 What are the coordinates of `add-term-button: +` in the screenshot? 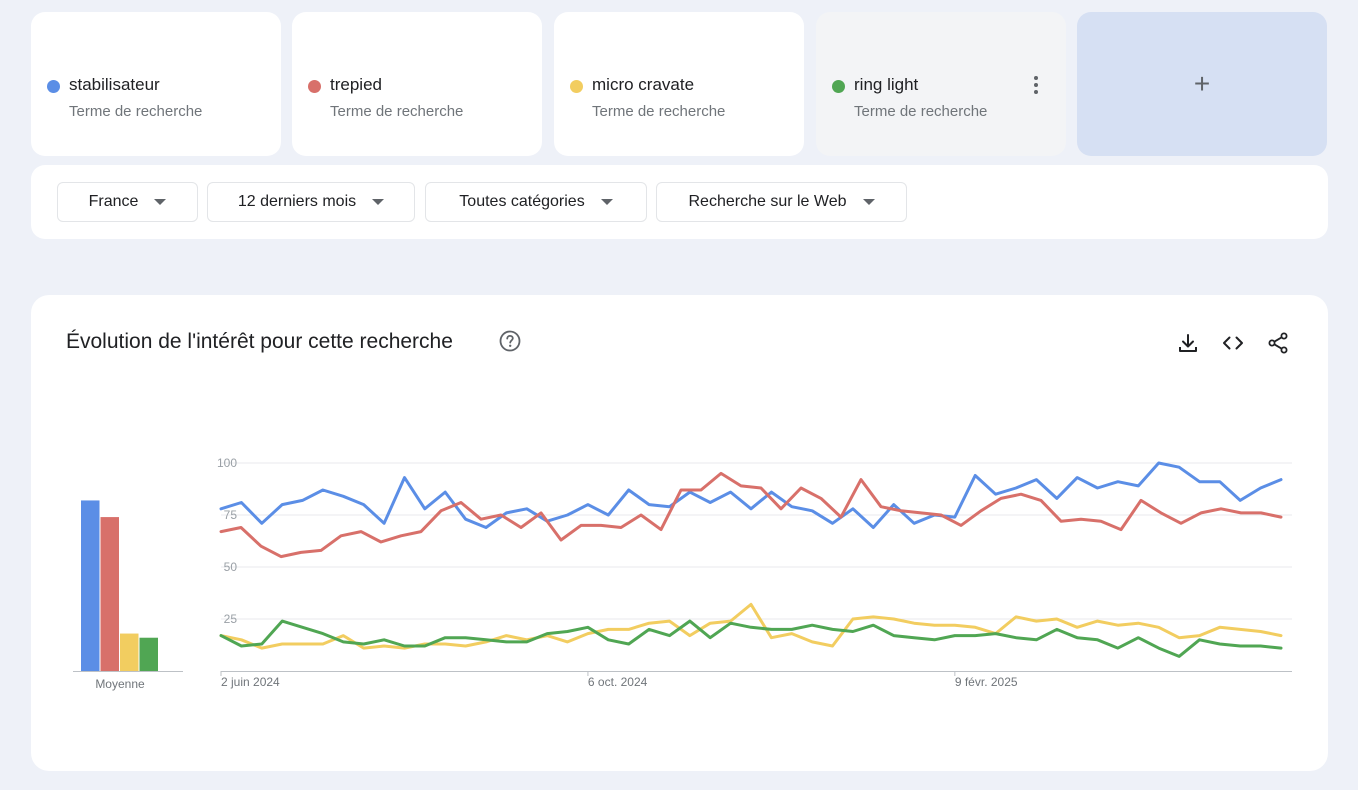 It's located at (1202, 84).